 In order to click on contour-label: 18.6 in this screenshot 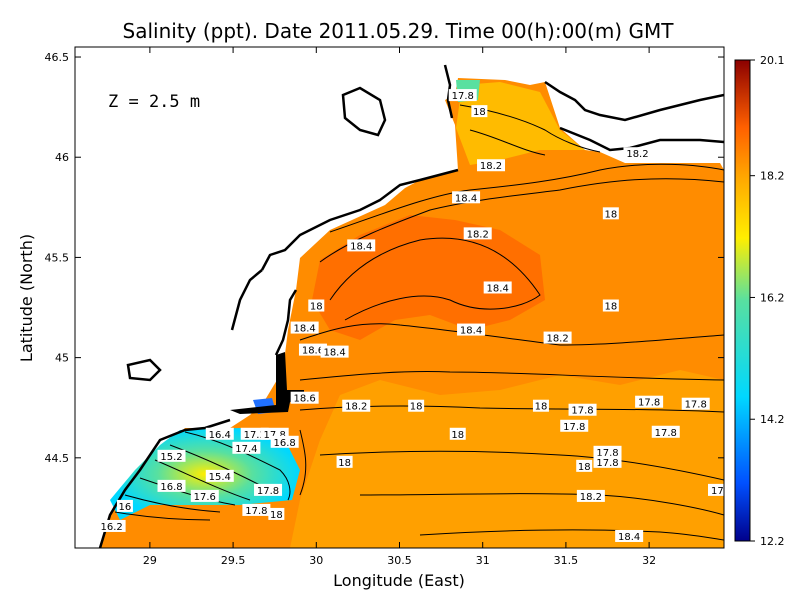, I will do `click(312, 350)`.